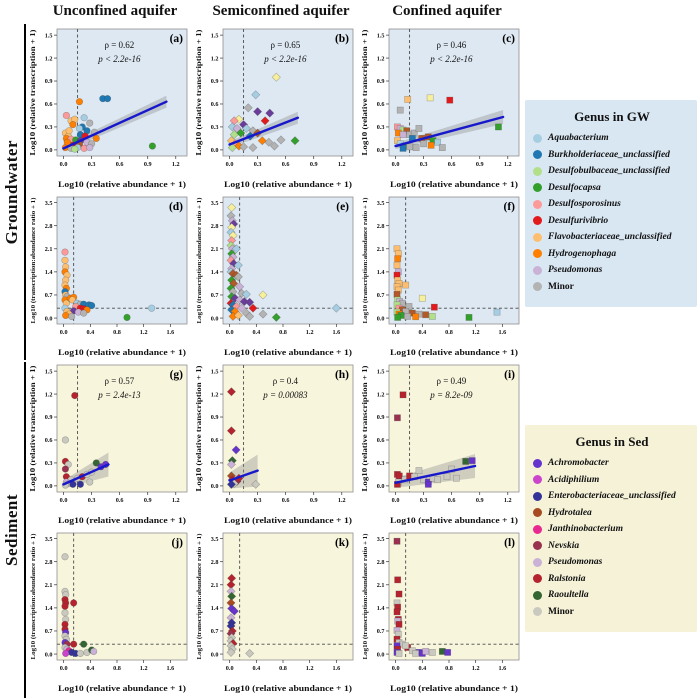 This screenshot has width=700, height=699. What do you see at coordinates (568, 595) in the screenshot?
I see `legend-item-label: Raoultella` at bounding box center [568, 595].